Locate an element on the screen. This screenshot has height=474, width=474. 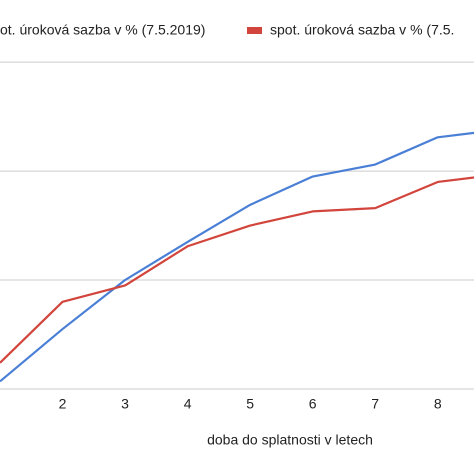
x-tick-label: 2 is located at coordinates (63, 404).